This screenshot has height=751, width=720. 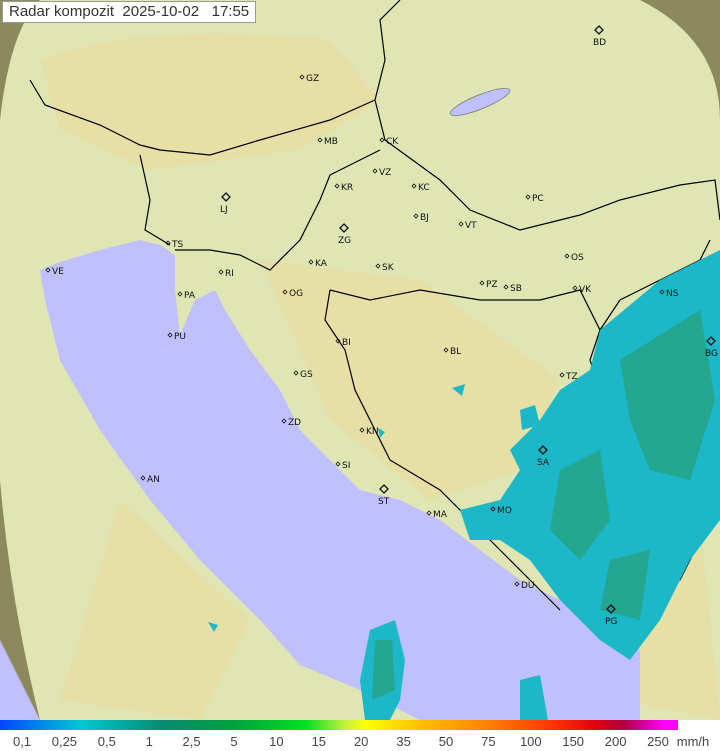 I want to click on city-vk: VK, so click(x=582, y=290).